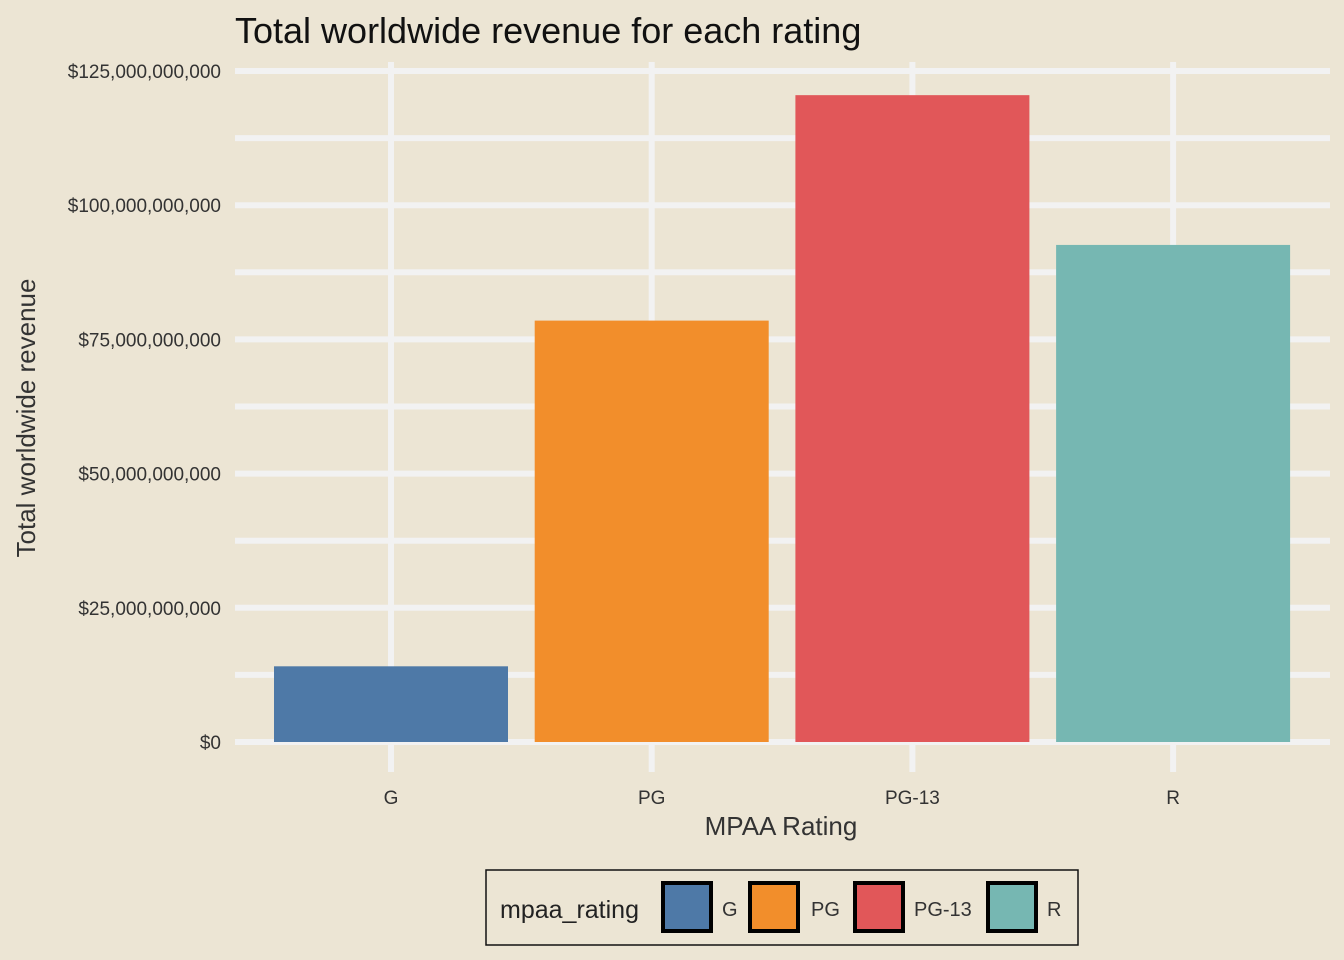 This screenshot has width=1344, height=960. What do you see at coordinates (943, 910) in the screenshot?
I see `legend-label: PG-13` at bounding box center [943, 910].